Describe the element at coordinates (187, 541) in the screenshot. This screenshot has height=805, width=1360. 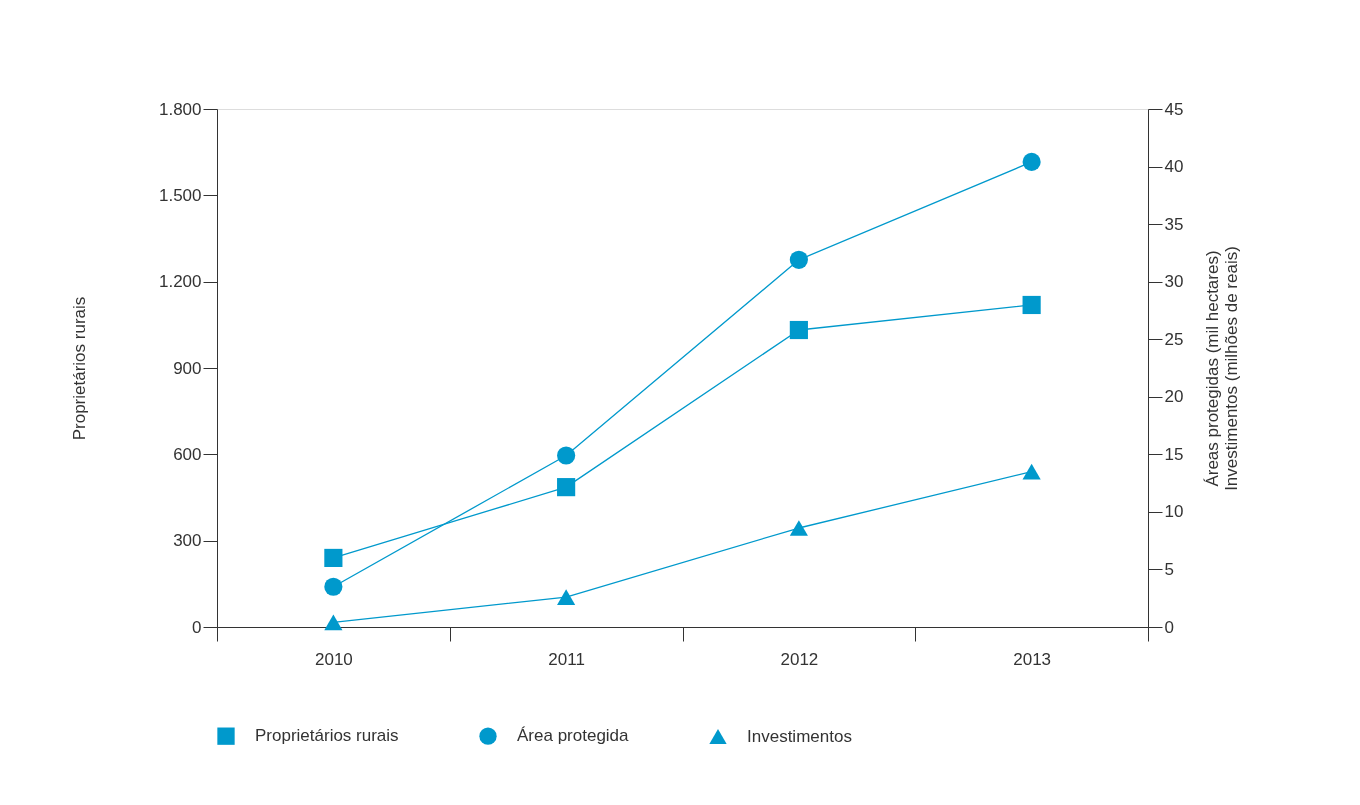
I see `y-tick-label: 300` at that location.